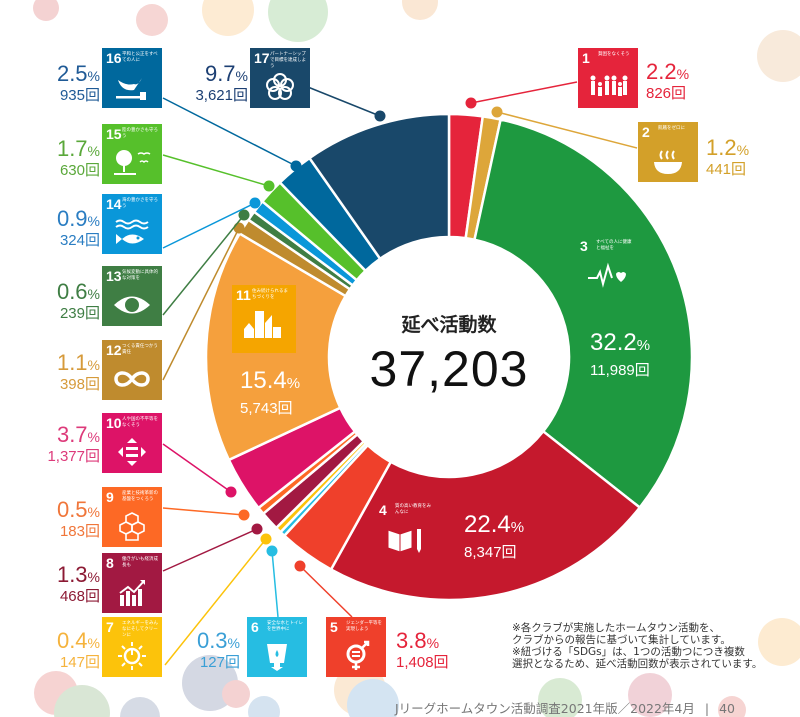 The width and height of the screenshot is (800, 717). What do you see at coordinates (584, 246) in the screenshot?
I see `sdg-number: 3` at bounding box center [584, 246].